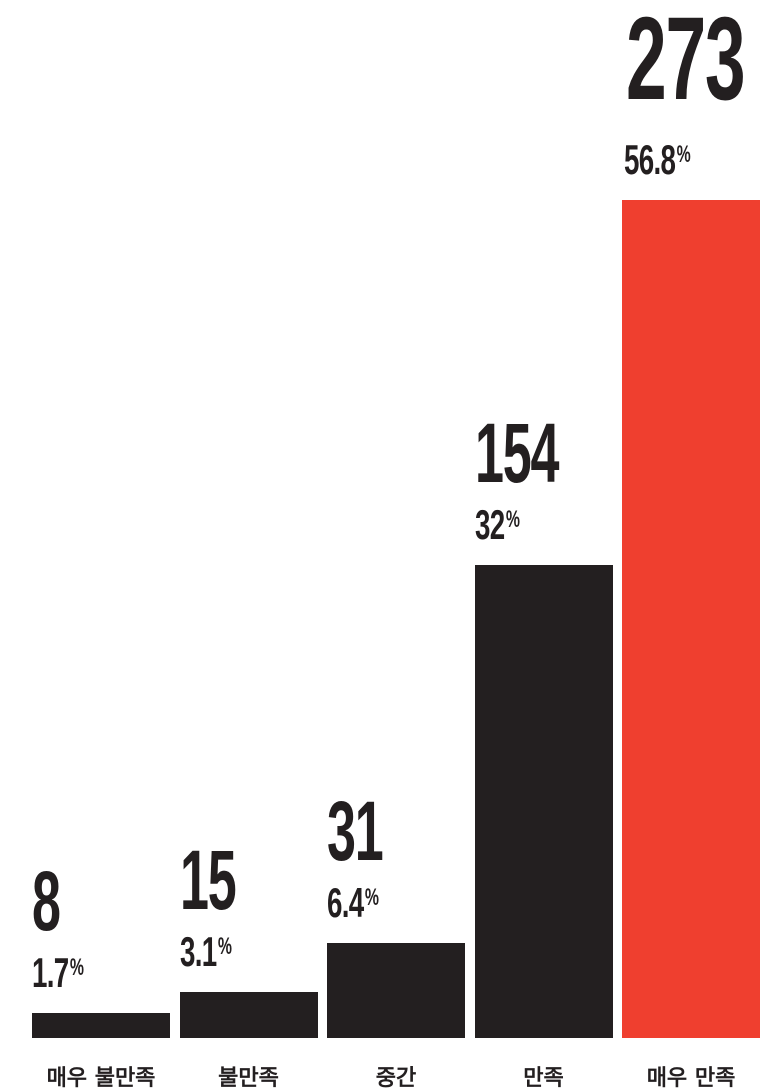 This screenshot has height=1092, width=770. Describe the element at coordinates (691, 1078) in the screenshot. I see `category-label-5: 매우 만족` at that location.